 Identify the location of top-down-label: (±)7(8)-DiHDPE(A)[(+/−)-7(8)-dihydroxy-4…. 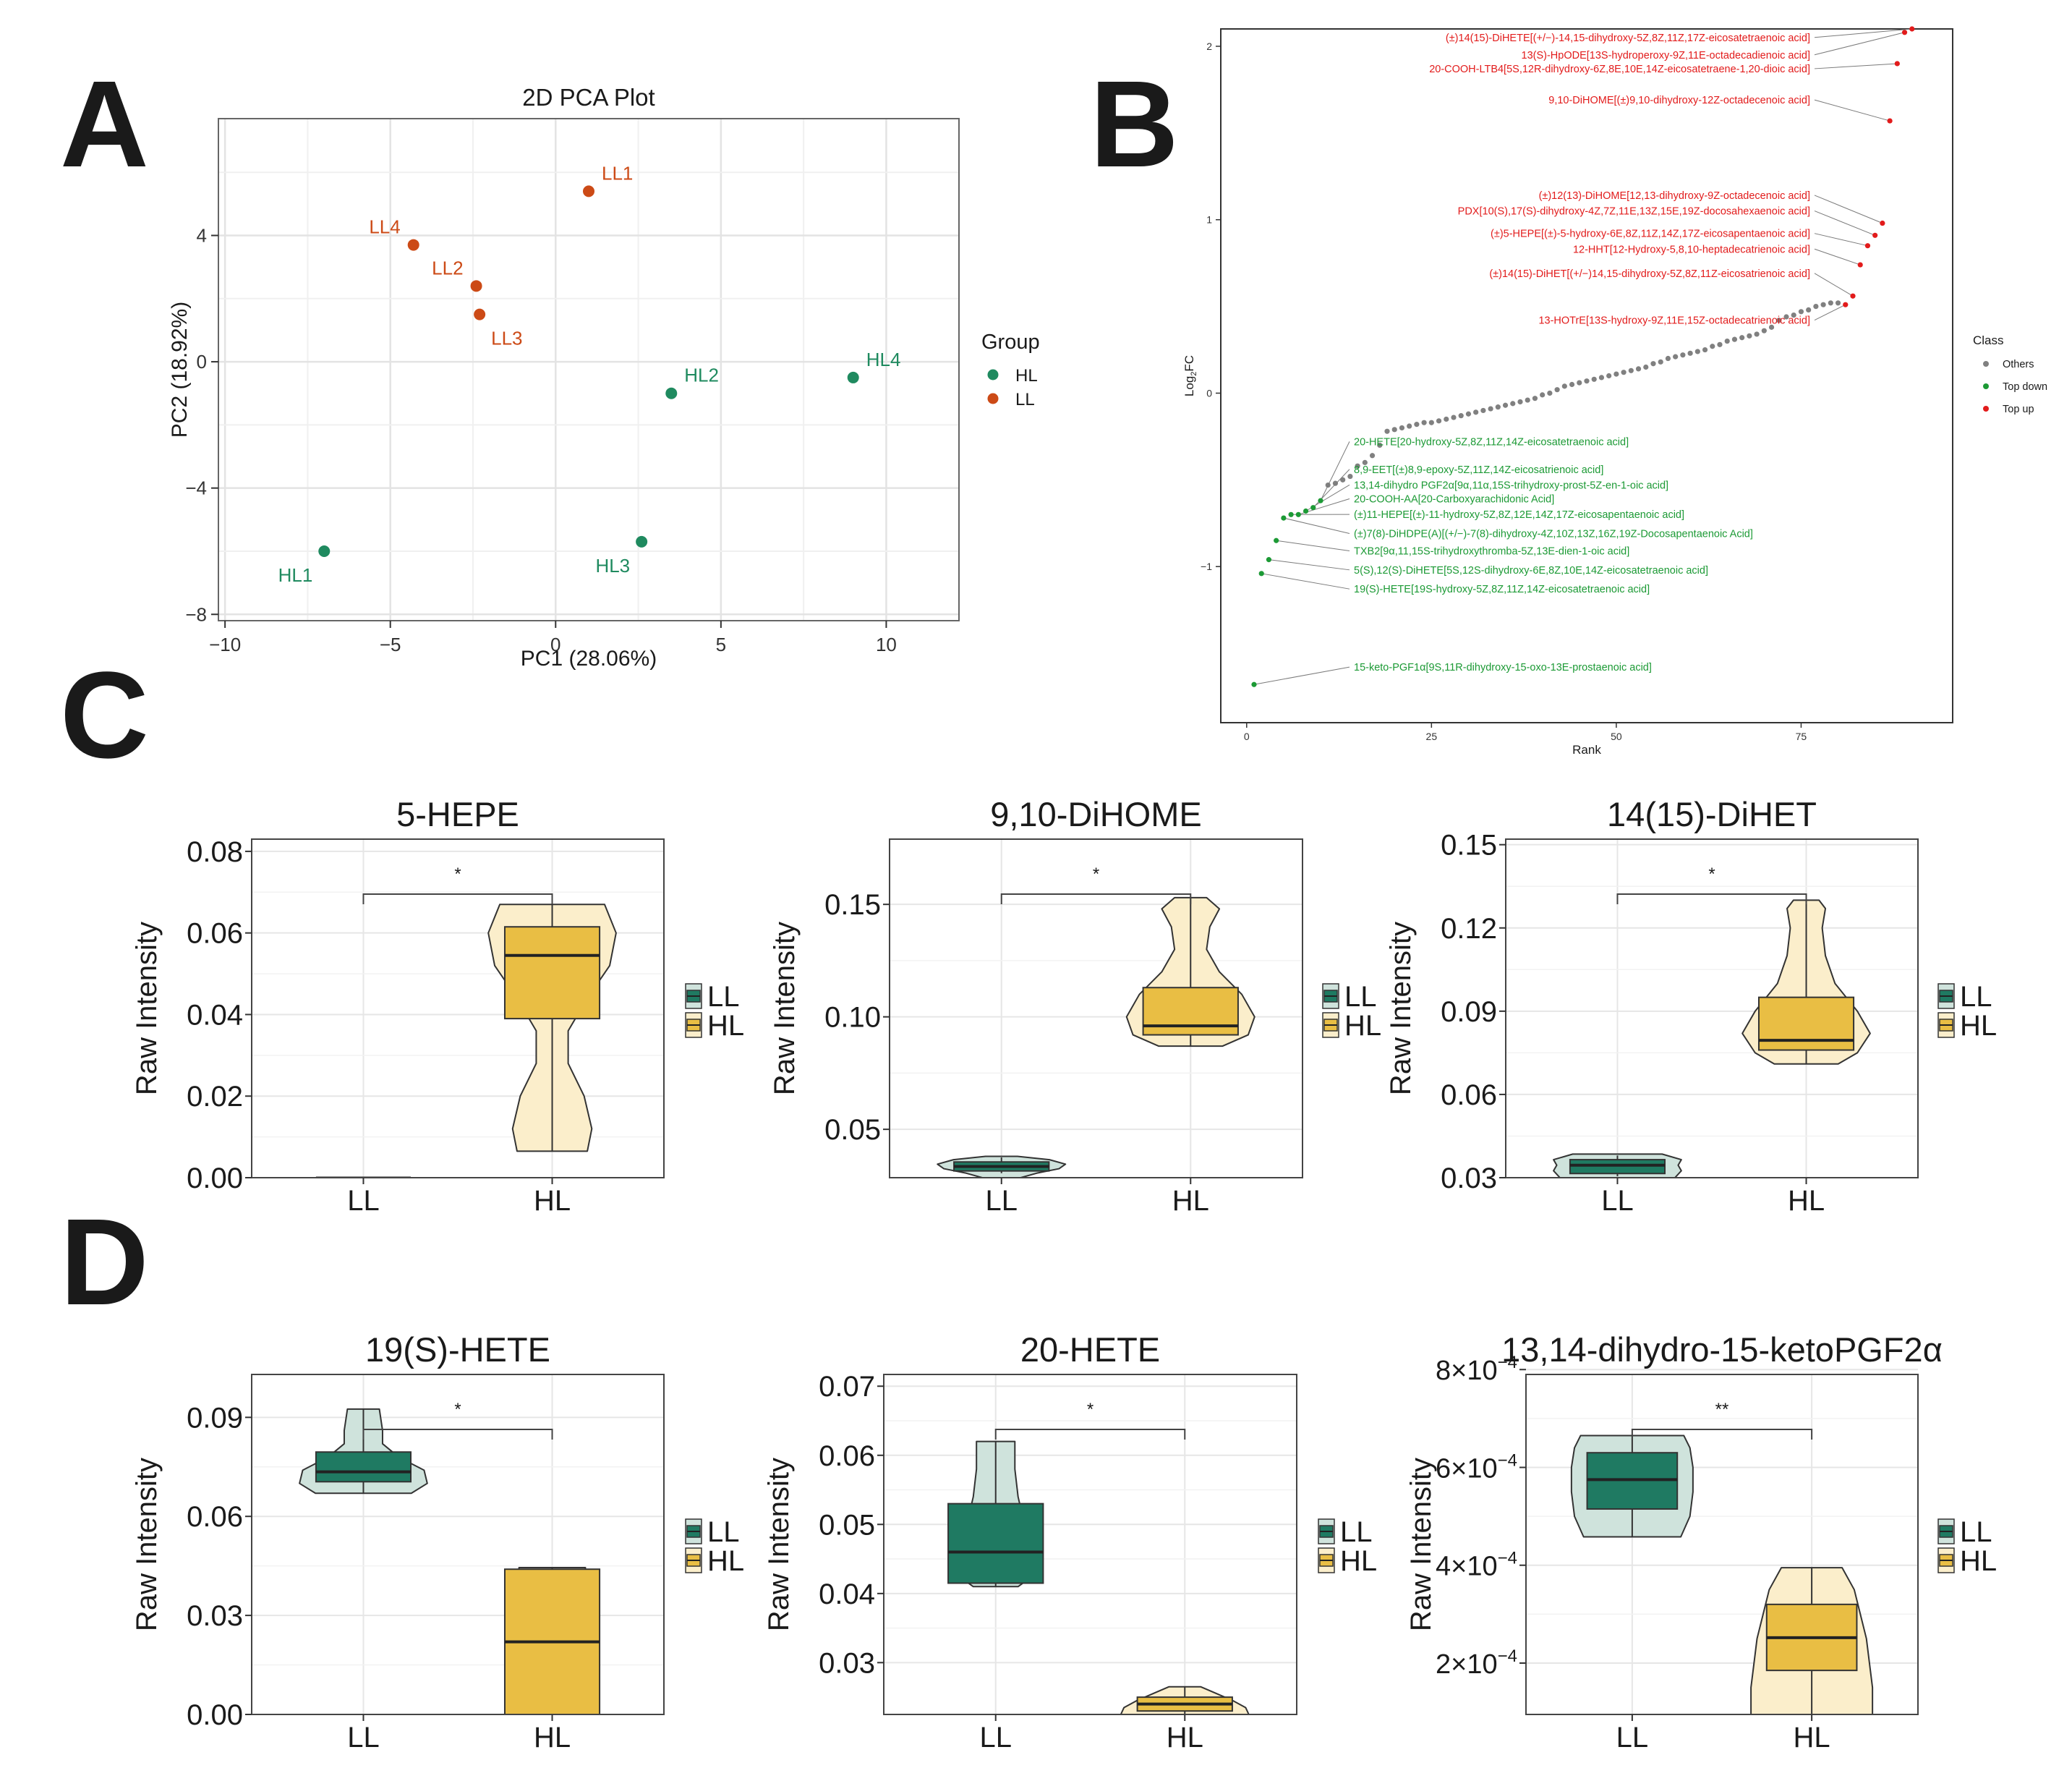
(1553, 534).